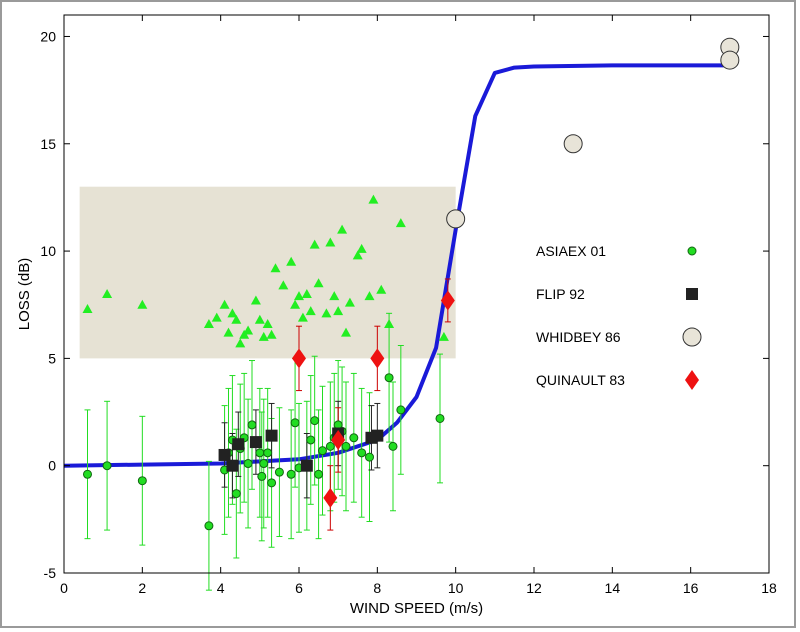 This screenshot has width=800, height=632. I want to click on x-tick-label: 18, so click(769, 588).